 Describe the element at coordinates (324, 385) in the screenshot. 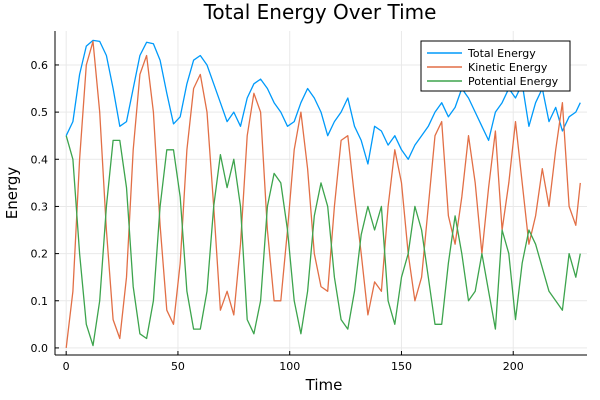

I see `x-axis-label: Time` at that location.